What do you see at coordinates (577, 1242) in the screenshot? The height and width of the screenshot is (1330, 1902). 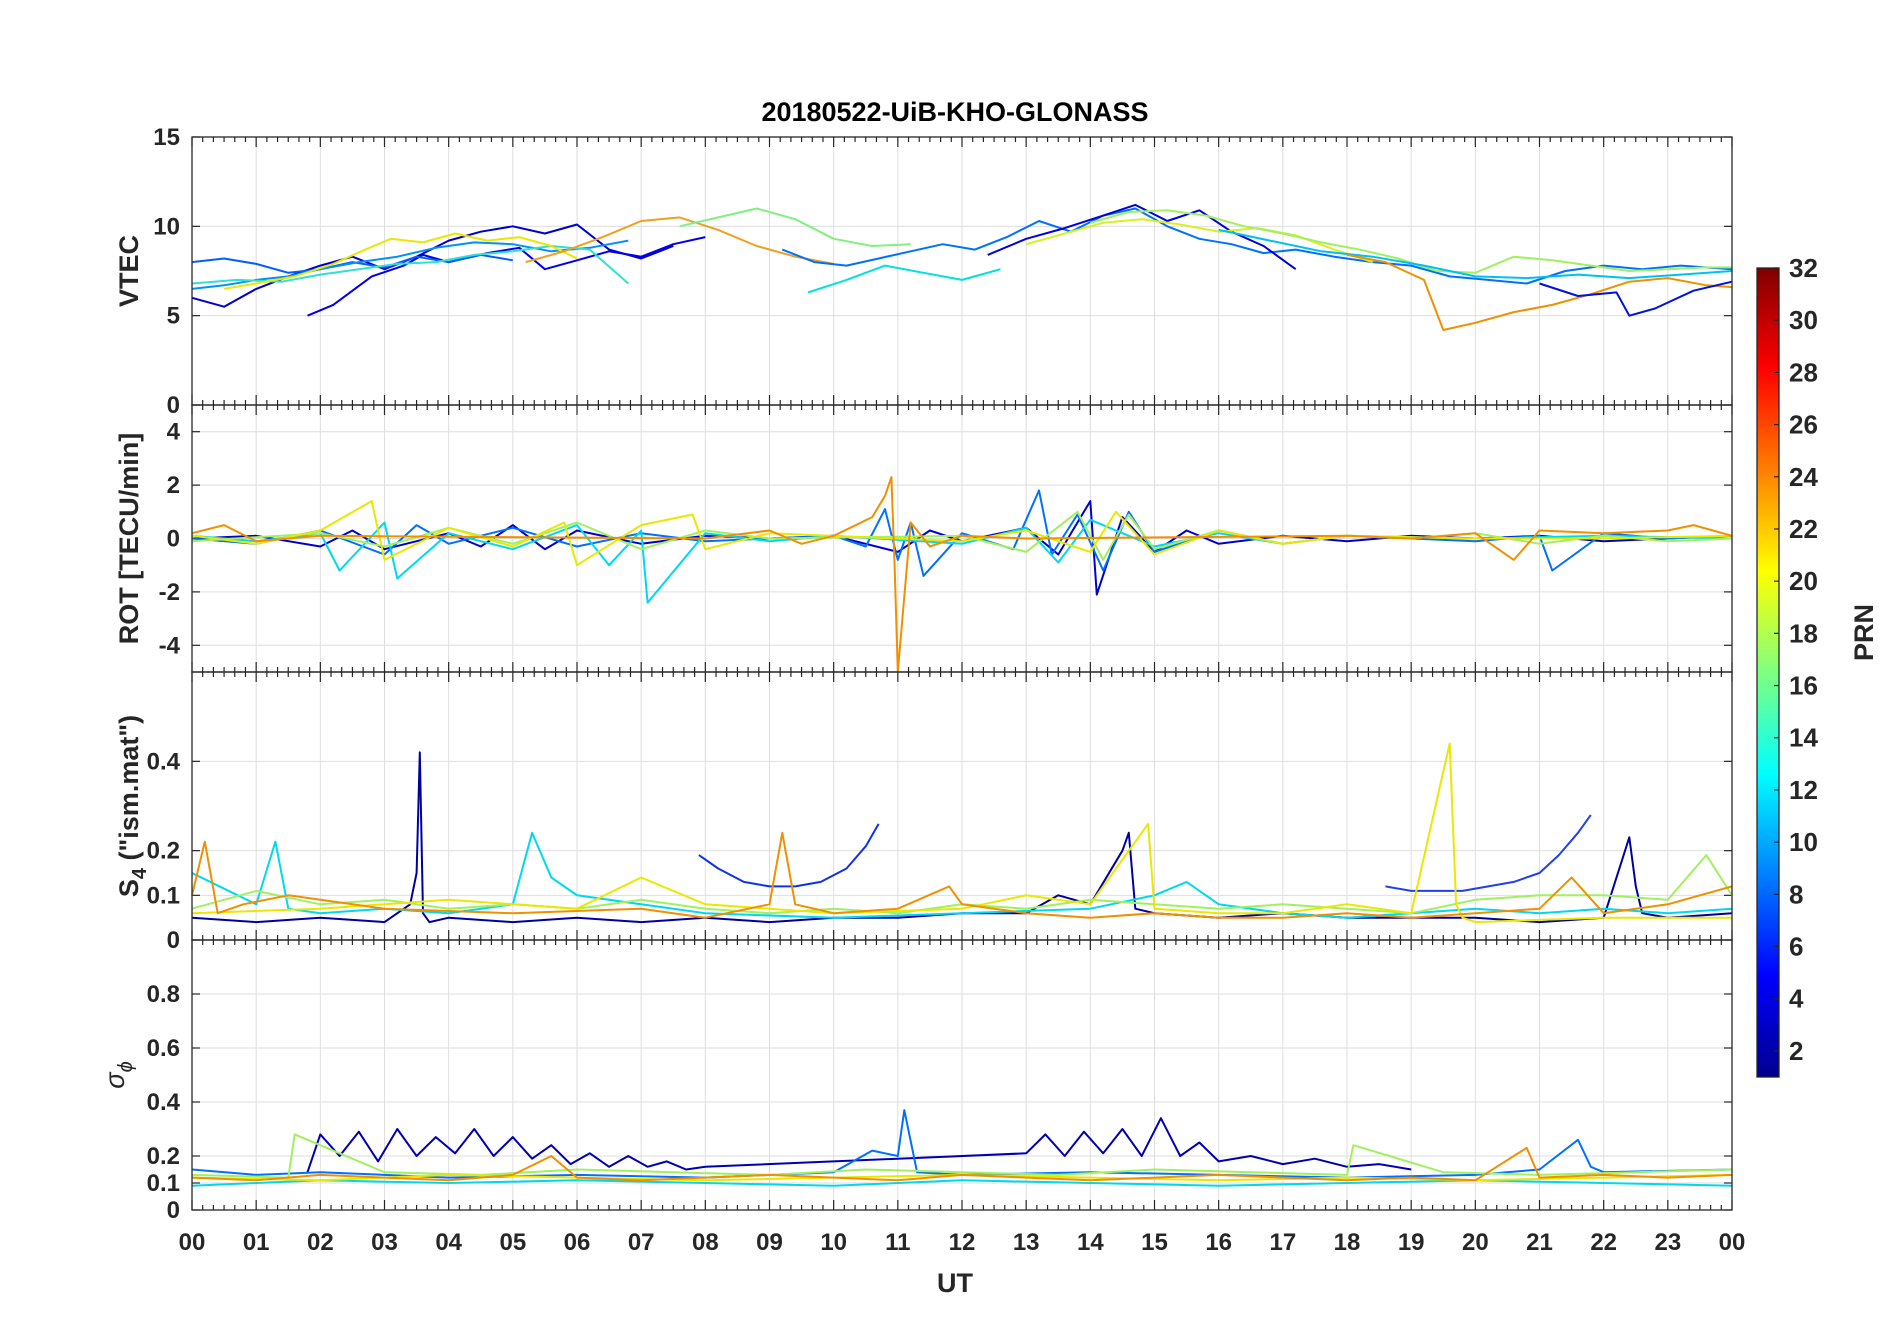 I see `x-tick-label: 06` at bounding box center [577, 1242].